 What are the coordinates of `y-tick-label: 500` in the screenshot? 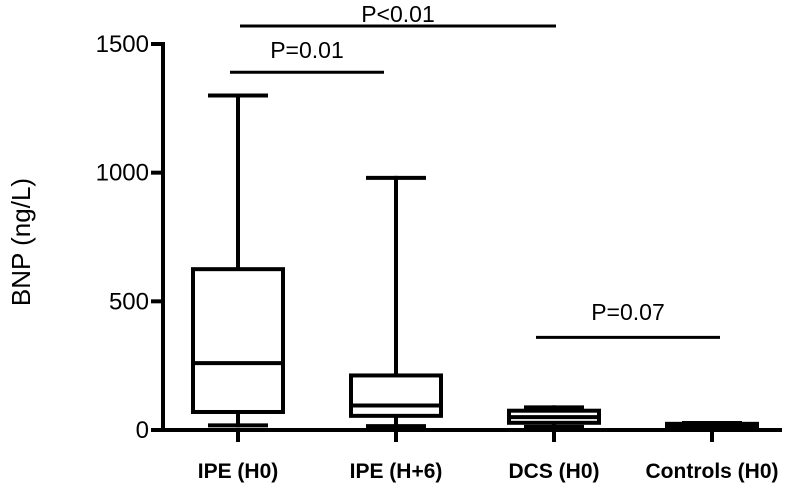 It's located at (129, 301).